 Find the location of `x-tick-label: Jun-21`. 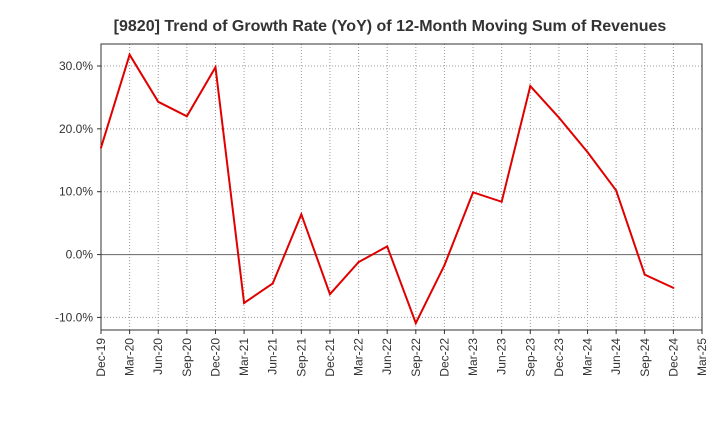

x-tick-label: Jun-21 is located at coordinates (273, 356).